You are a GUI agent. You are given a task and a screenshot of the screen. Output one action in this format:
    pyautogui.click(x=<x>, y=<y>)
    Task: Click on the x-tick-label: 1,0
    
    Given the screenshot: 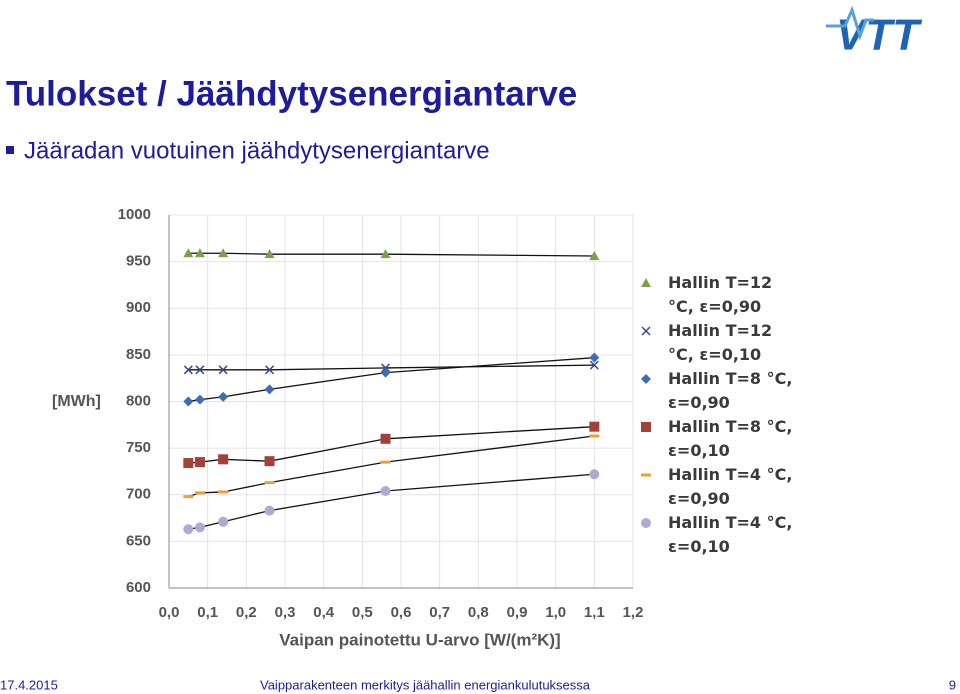 What is the action you would take?
    pyautogui.click(x=555, y=612)
    